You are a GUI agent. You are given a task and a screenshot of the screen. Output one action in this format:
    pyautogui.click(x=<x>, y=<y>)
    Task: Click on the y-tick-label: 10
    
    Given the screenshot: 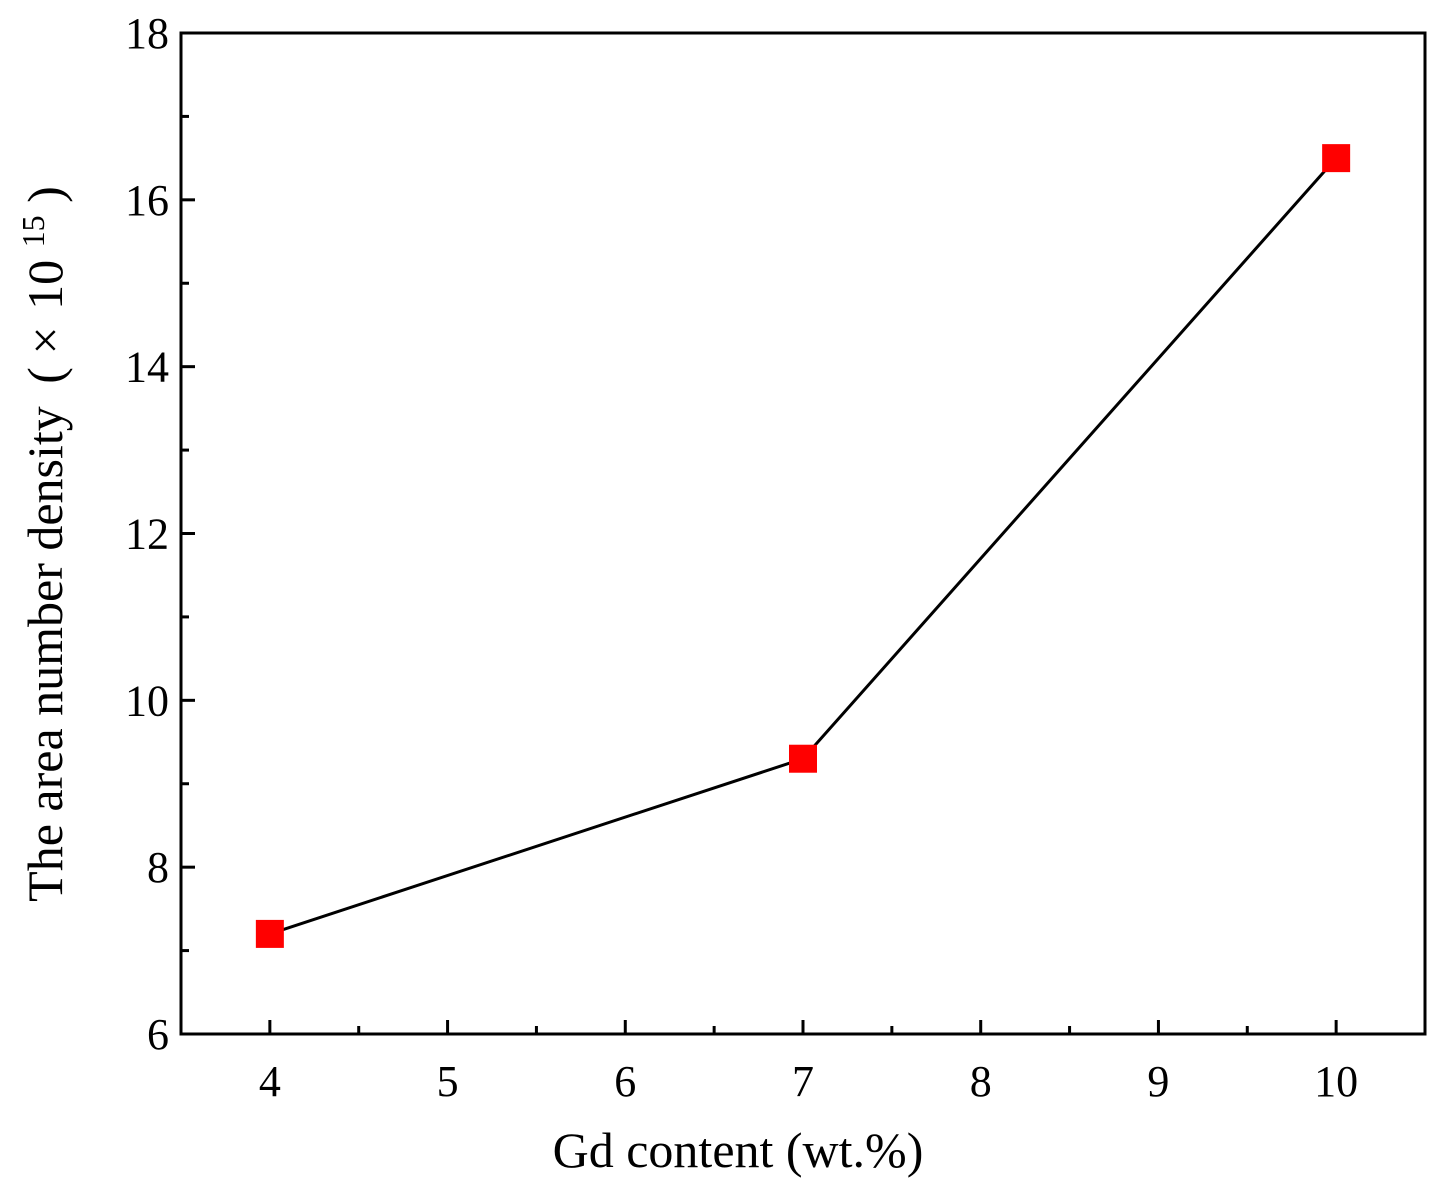 What is the action you would take?
    pyautogui.click(x=147, y=700)
    